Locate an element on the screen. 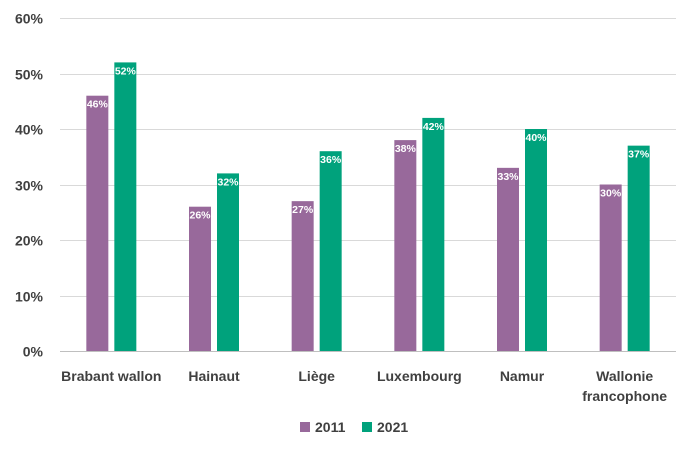 The image size is (700, 456). y-tick-label: 50% is located at coordinates (29, 75).